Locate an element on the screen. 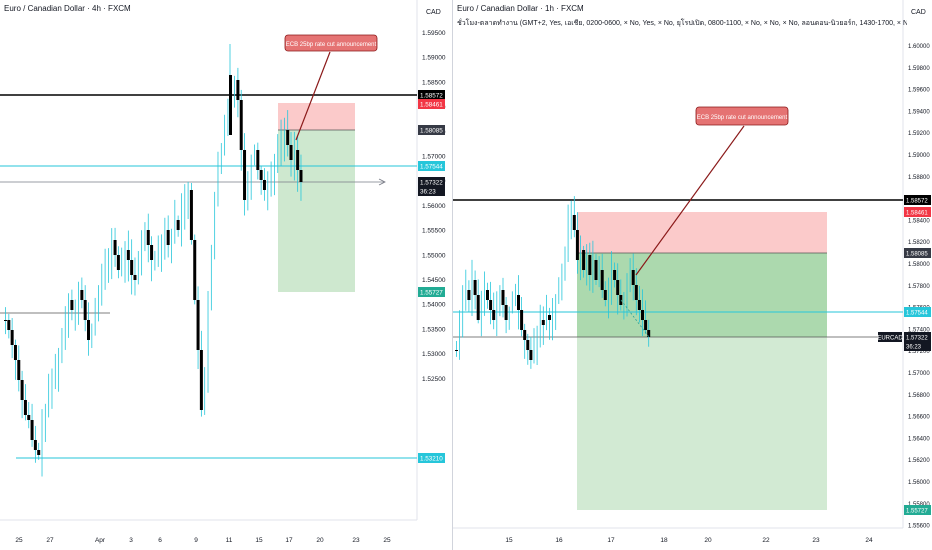 The height and width of the screenshot is (550, 932). price-tick: 1.56000 is located at coordinates (434, 206).